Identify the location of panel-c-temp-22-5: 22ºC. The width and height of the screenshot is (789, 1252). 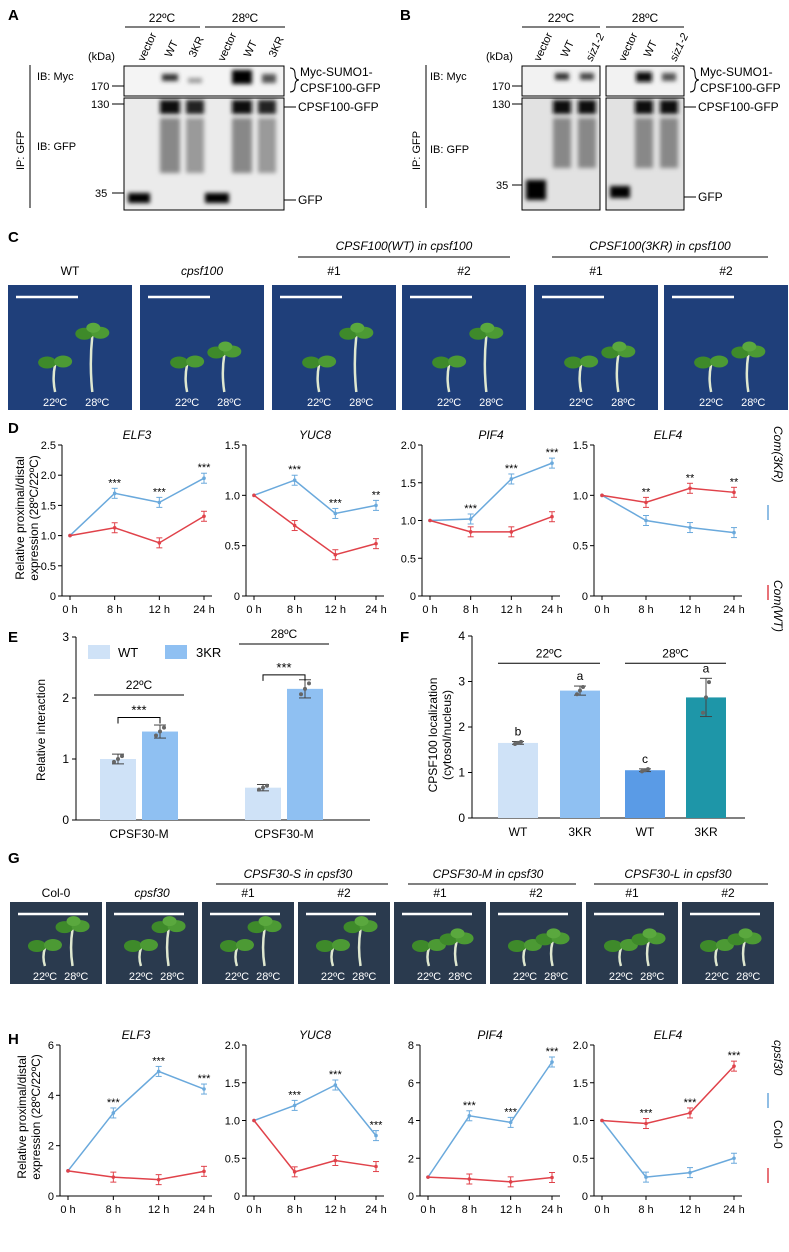
(581, 403).